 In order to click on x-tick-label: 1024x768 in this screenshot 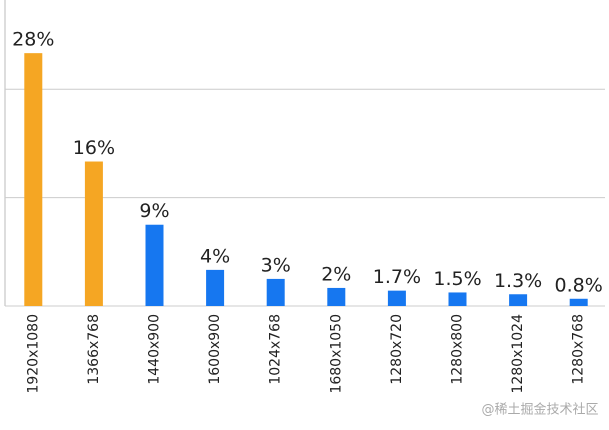, I will do `click(276, 349)`.